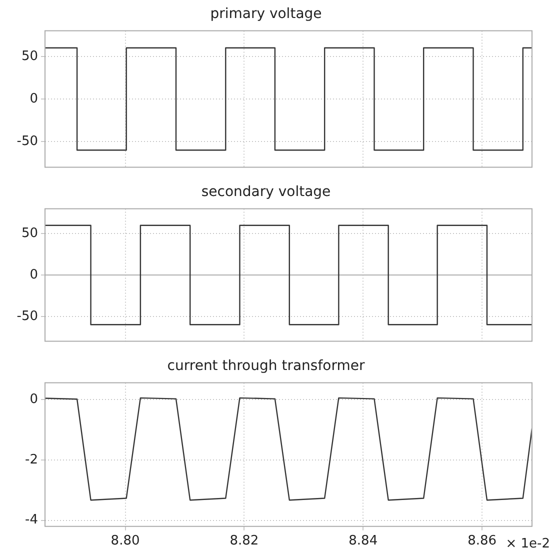 Image resolution: width=560 pixels, height=552 pixels. I want to click on chart-title: primary voltage, so click(266, 14).